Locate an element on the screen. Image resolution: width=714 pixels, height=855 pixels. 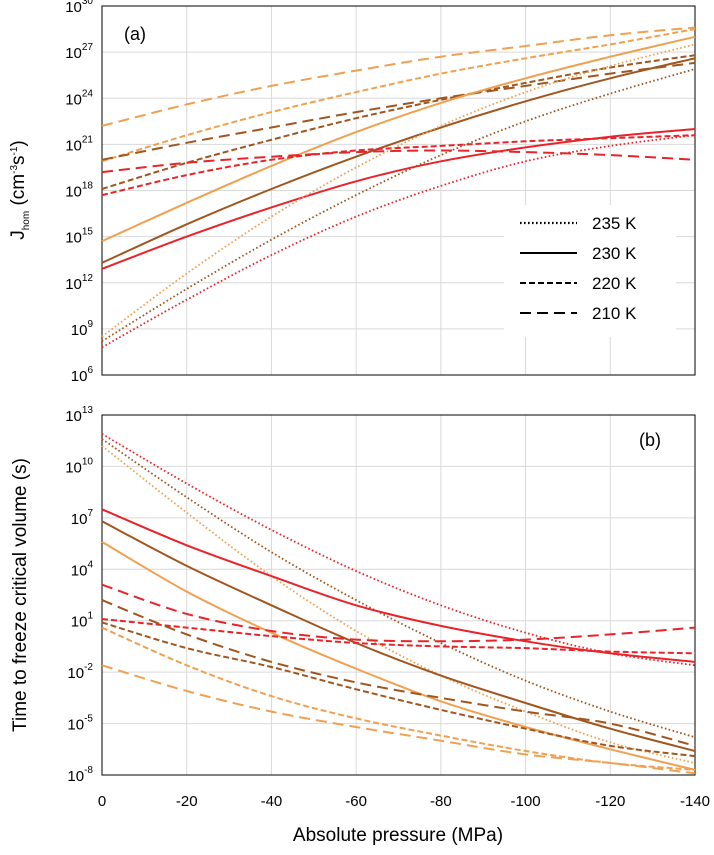
ylabel-a-rest: (cm is located at coordinates (18, 192).